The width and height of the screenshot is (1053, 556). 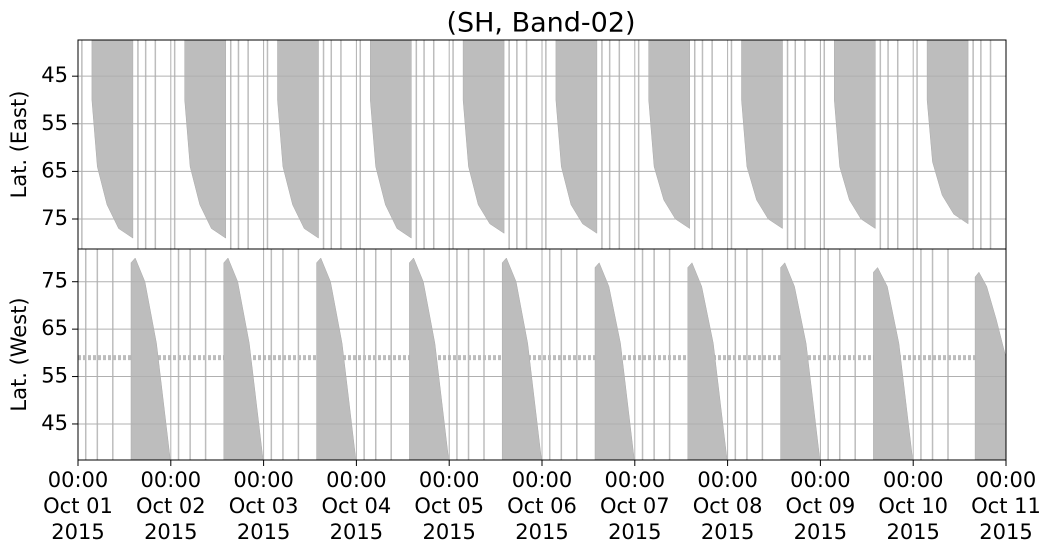 What do you see at coordinates (19, 145) in the screenshot?
I see `y-axis-label: Lat. (East)` at bounding box center [19, 145].